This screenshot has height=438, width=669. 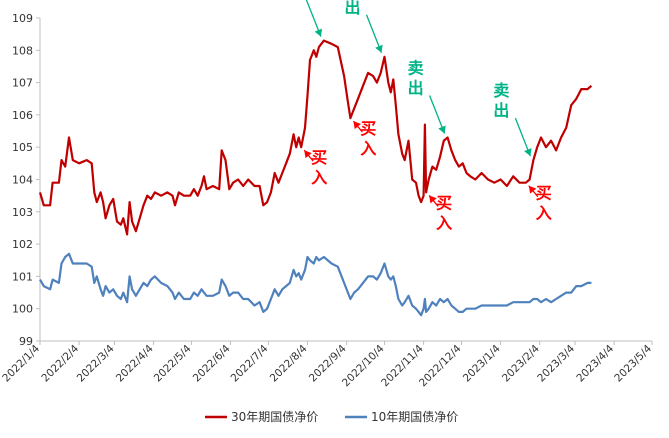 I want to click on y-tick-label: 106, so click(x=22, y=115).